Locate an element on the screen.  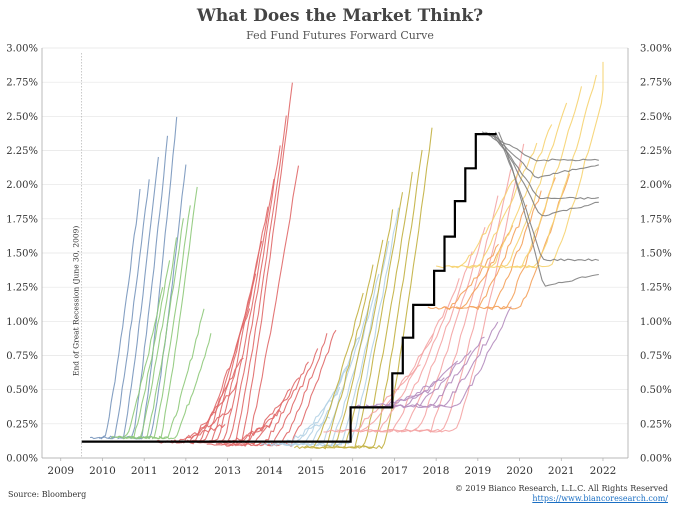
y-tick-label-right: 0.75% is located at coordinates (656, 356).